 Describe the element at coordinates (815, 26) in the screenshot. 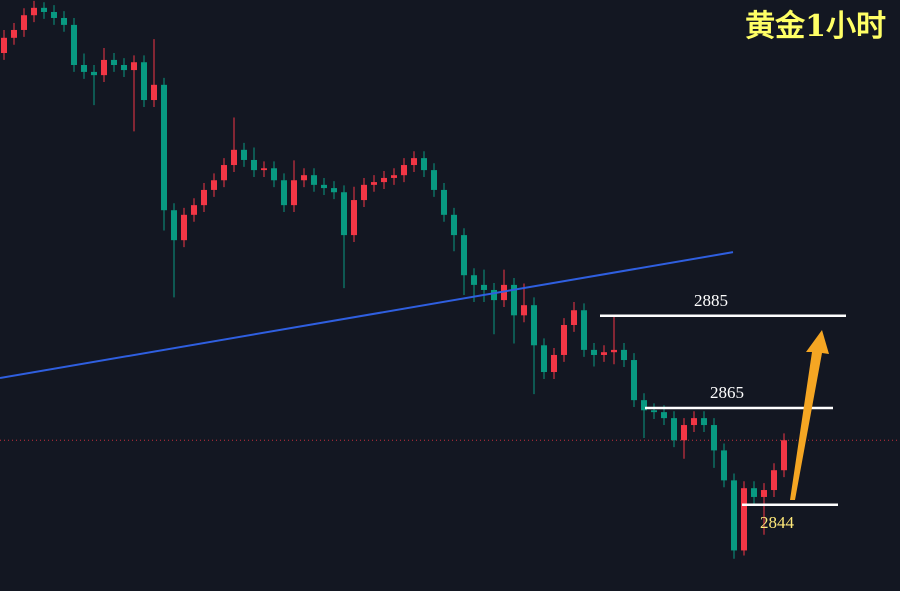

I see `chart-title: 黄金1小时` at that location.